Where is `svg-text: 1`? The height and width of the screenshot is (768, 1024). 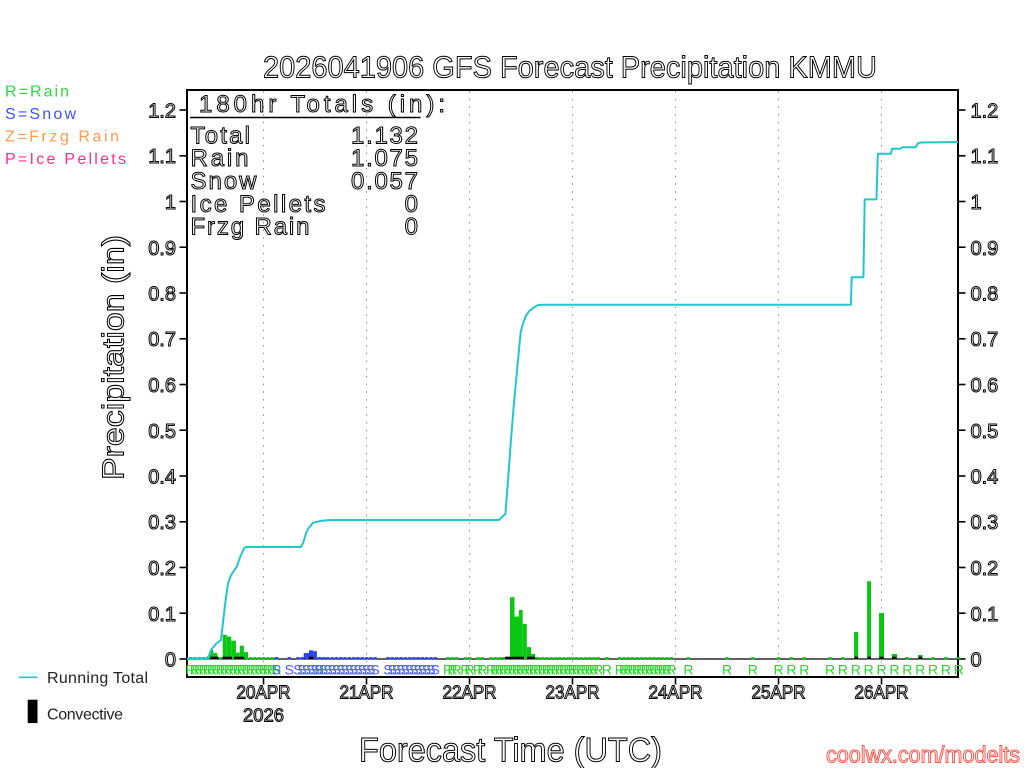
svg-text: 1 is located at coordinates (170, 203).